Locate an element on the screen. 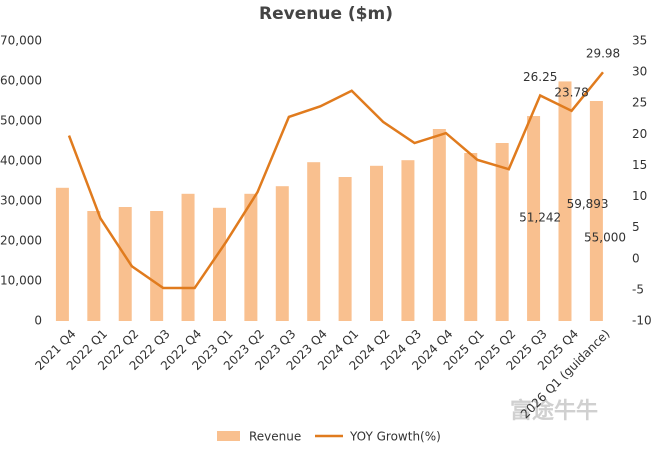 The image size is (652, 452). y2-tick-label: 15 is located at coordinates (639, 165).